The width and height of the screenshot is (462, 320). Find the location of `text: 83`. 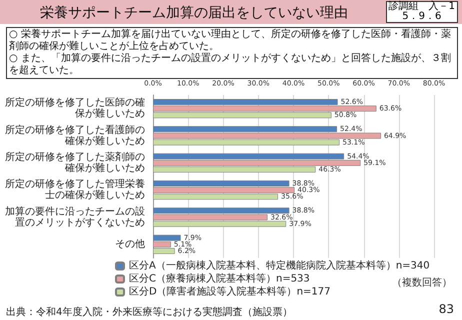

text: 83 is located at coordinates (446, 309).